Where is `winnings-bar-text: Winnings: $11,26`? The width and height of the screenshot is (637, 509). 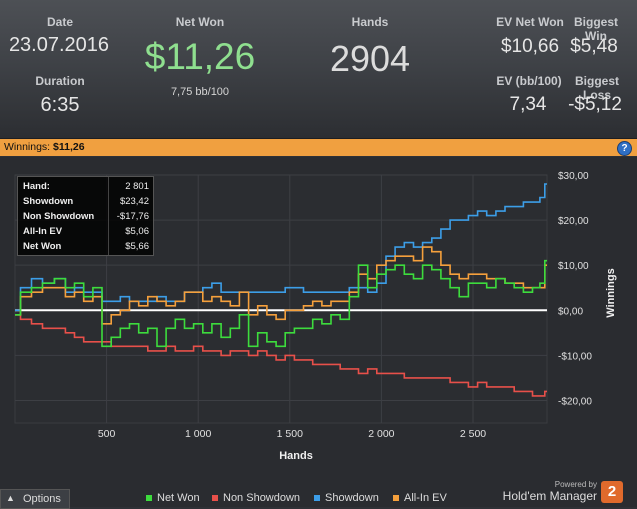
winnings-bar-text: Winnings: $11,26 is located at coordinates (44, 147).